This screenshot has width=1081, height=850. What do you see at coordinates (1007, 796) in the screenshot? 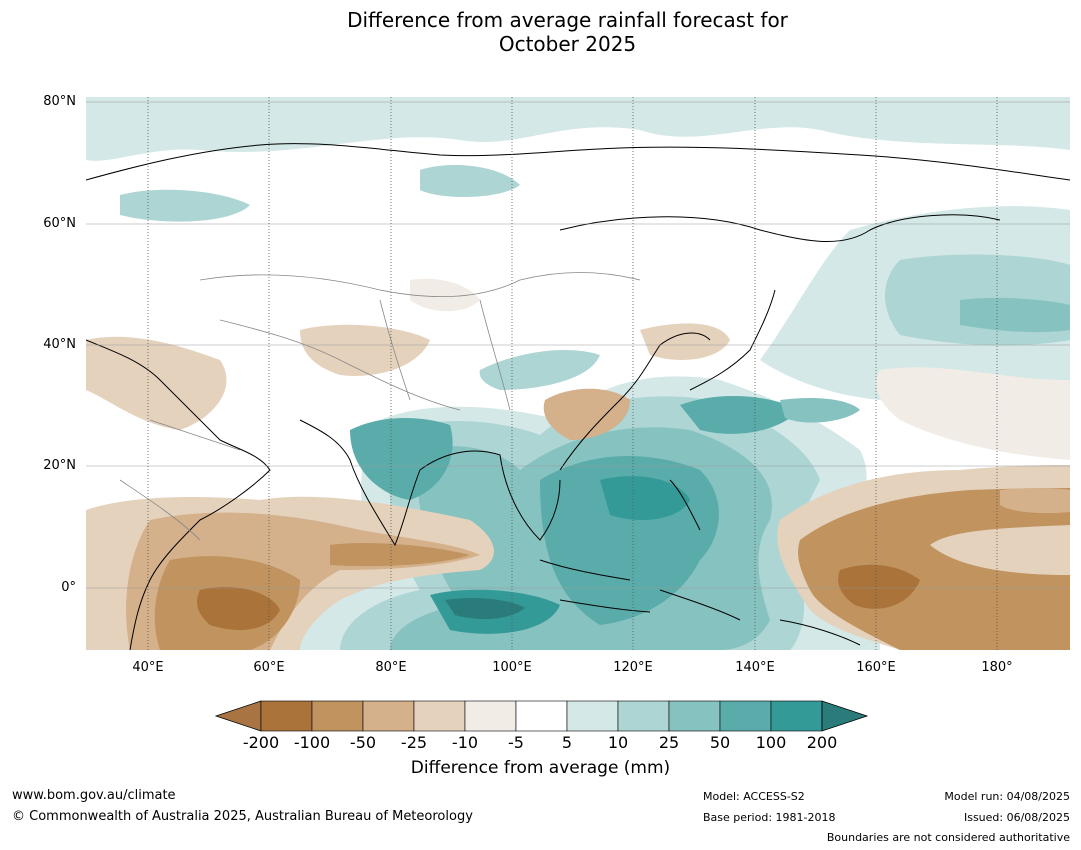
I see `model-run-date: Model run: 04/08/2025` at bounding box center [1007, 796].